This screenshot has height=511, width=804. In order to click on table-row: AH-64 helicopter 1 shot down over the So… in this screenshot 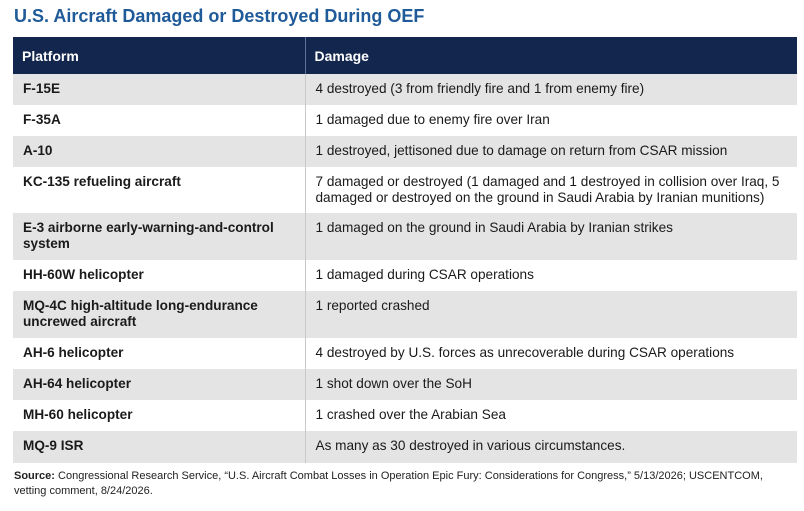, I will do `click(405, 384)`.